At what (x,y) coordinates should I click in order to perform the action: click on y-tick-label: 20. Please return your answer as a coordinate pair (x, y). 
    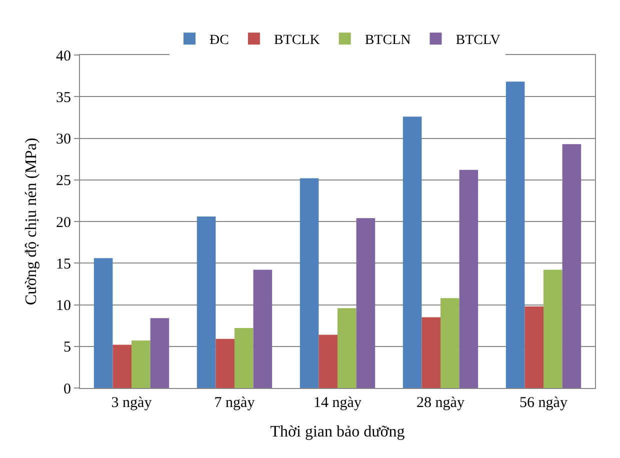
    Looking at the image, I should click on (63, 222).